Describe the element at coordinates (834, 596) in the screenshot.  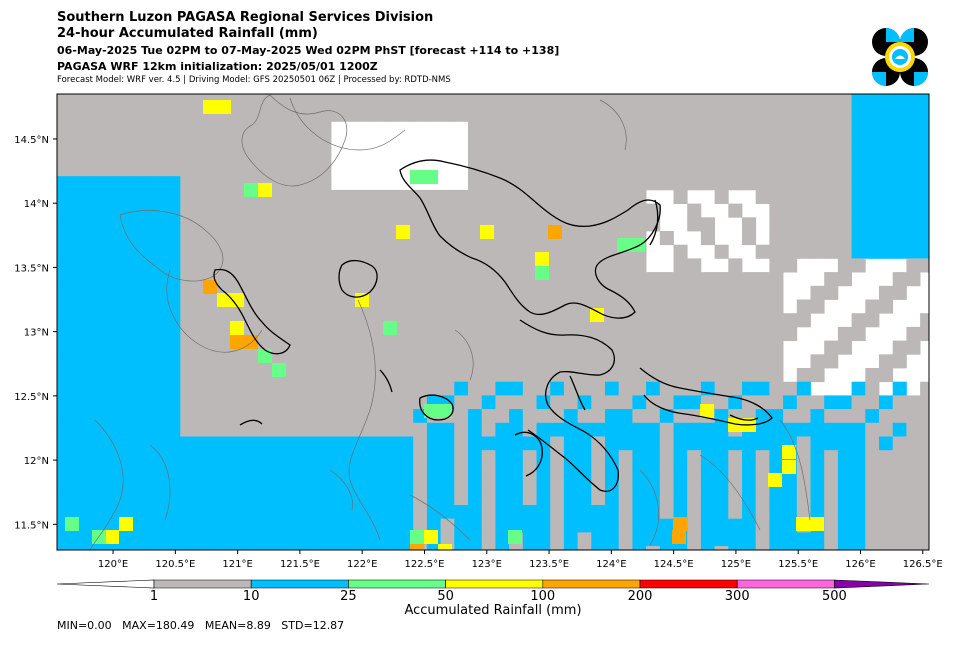
I see `colorbar-level-label: 500` at that location.